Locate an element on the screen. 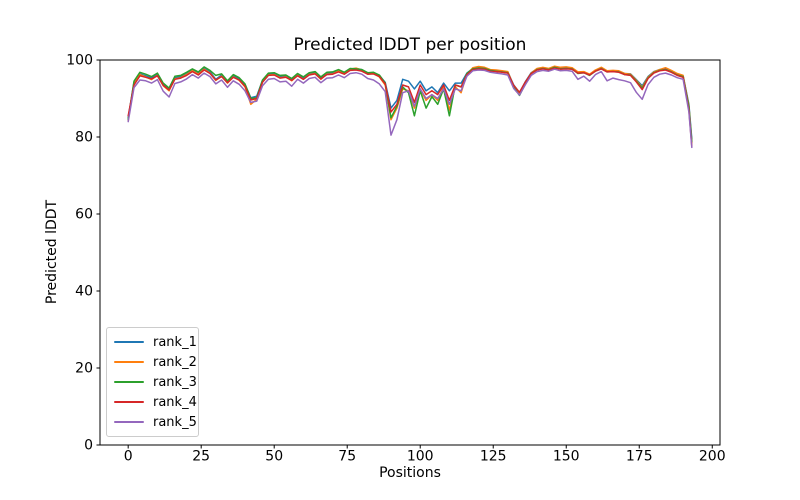  legend: rank_1 rank_2 rank_3 rank_4 rank_5 is located at coordinates (152, 382).